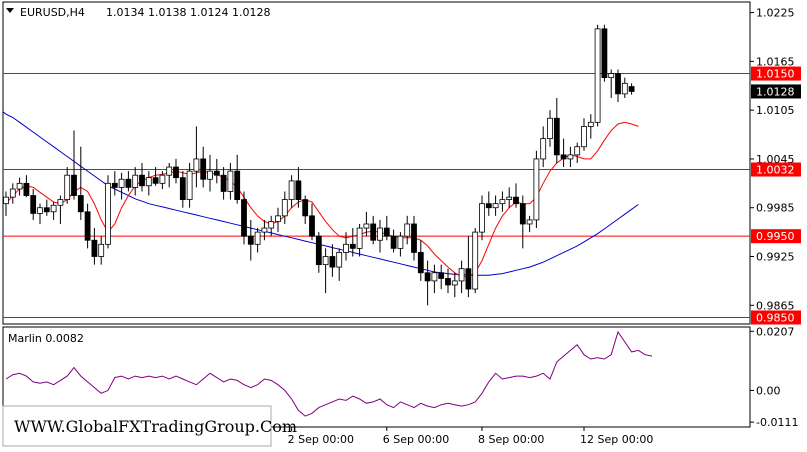 The image size is (807, 452). What do you see at coordinates (155, 426) in the screenshot?
I see `watermark-text: WWW.GlobalFXTradingGroup.Com` at bounding box center [155, 426].